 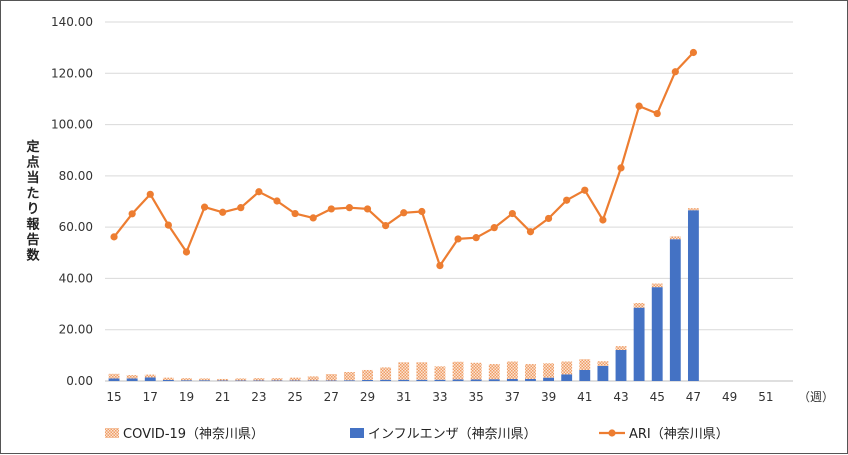 I want to click on x-tick-label: 27, so click(x=331, y=397).